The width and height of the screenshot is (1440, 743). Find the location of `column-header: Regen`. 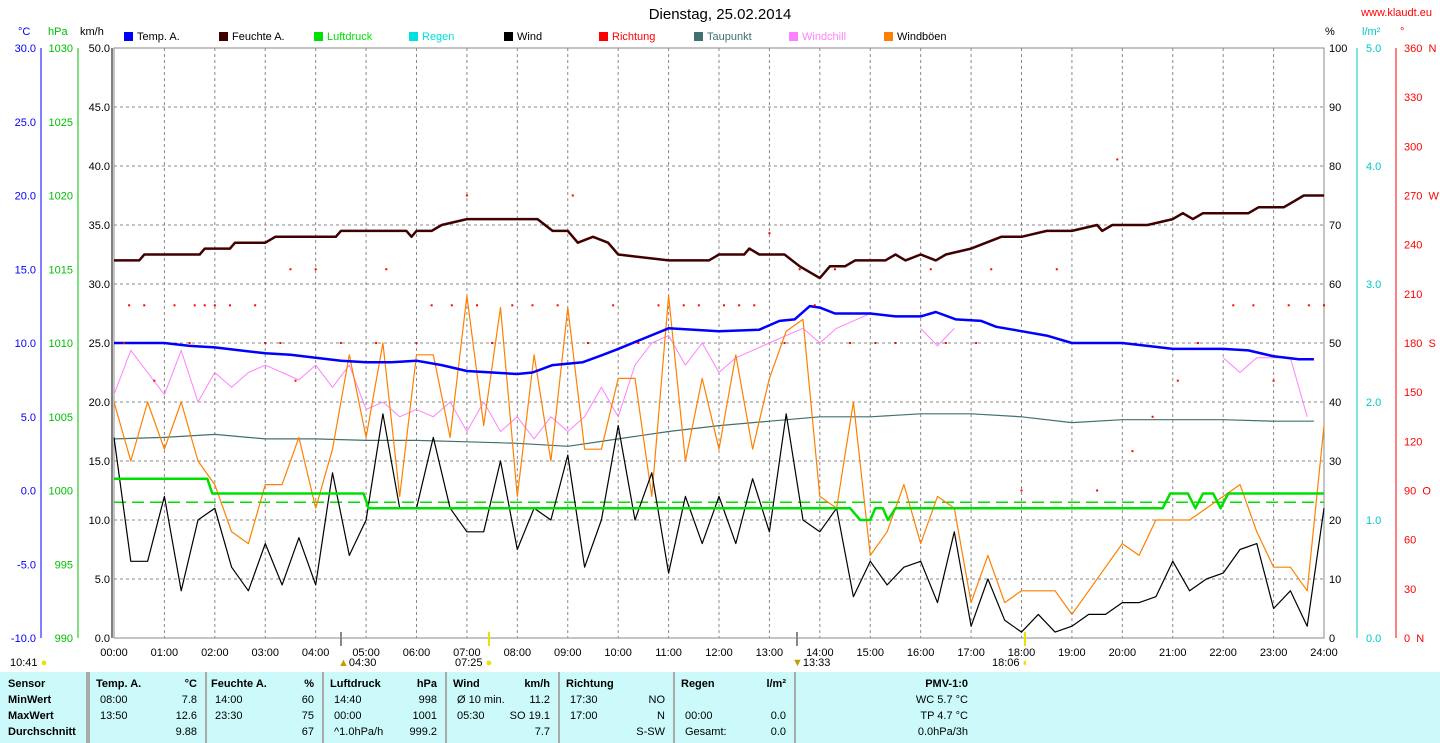

column-header: Regen is located at coordinates (698, 684).